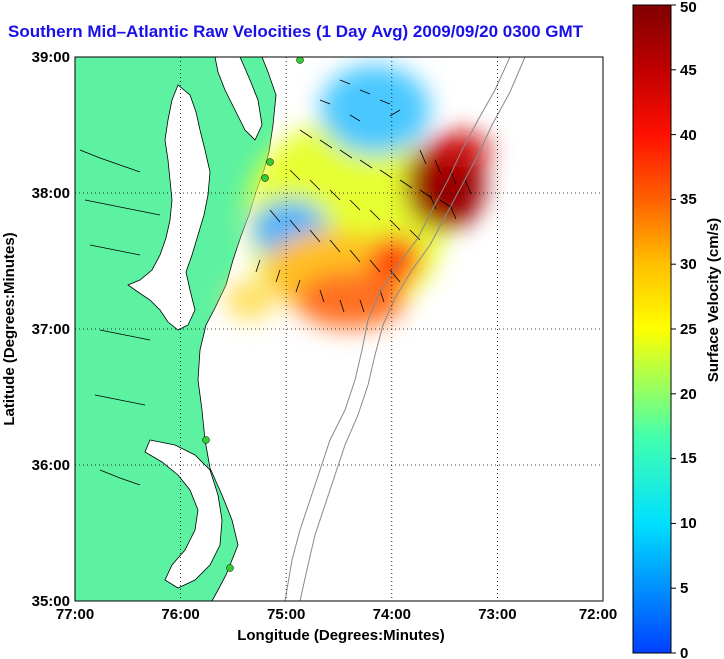 The height and width of the screenshot is (659, 724). I want to click on colorbar-label: Surface Velocity (cm/s), so click(713, 300).